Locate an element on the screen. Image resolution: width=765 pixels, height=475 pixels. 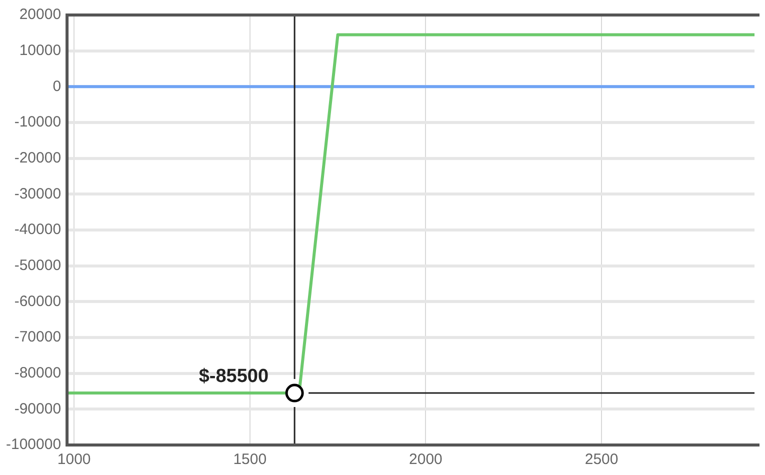
x-tick-label: 2000 is located at coordinates (425, 459).